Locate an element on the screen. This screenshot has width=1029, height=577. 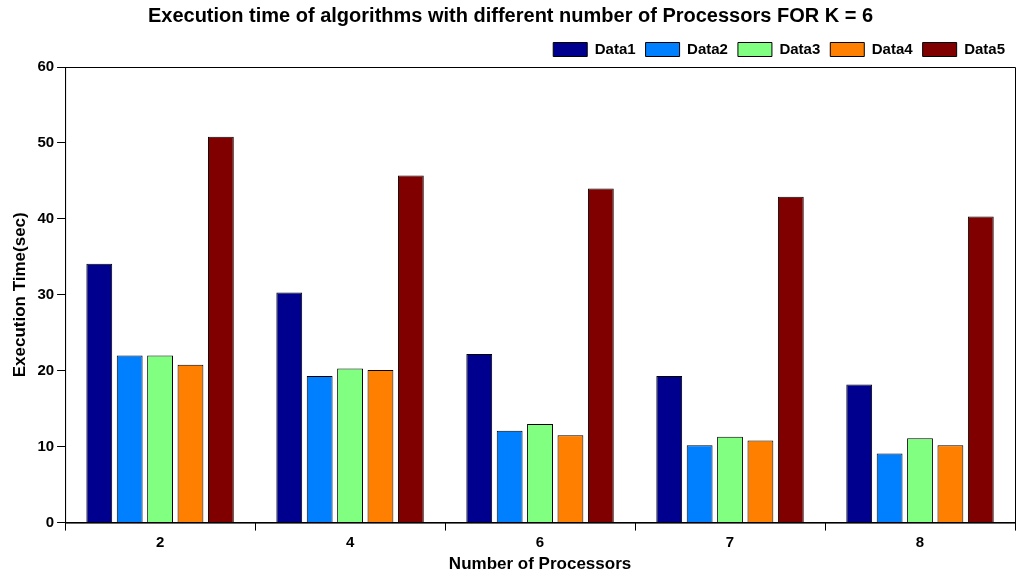
x-tick-label: 2 is located at coordinates (160, 541).